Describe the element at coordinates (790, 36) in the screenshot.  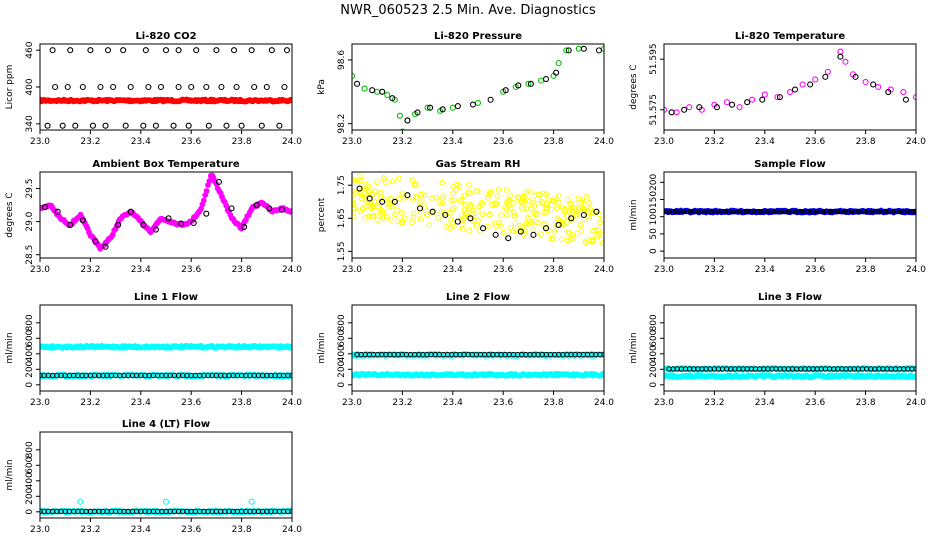
I see `panel-title: Li-820 Temperature` at that location.